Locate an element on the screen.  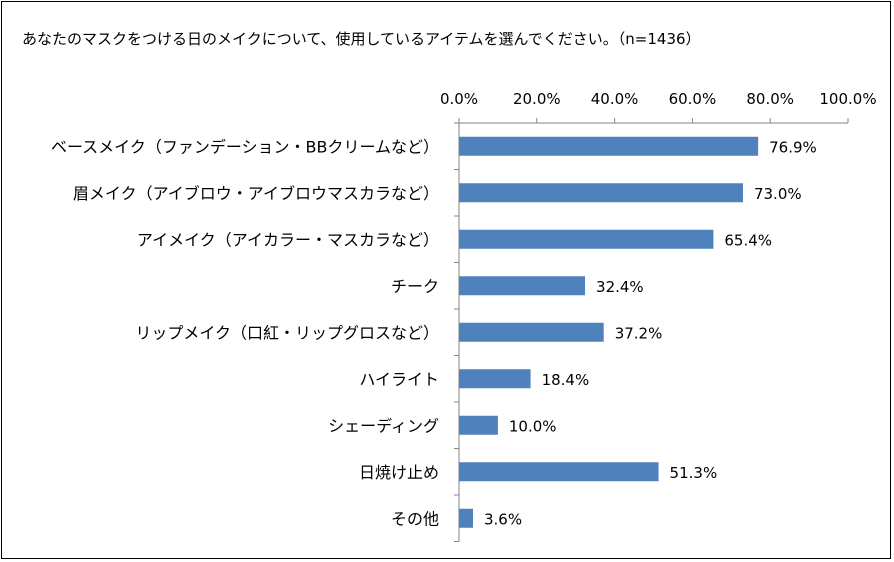
category-label: 眉メイク（アイブロウ・アイブロウマスカラなど） is located at coordinates (256, 193).